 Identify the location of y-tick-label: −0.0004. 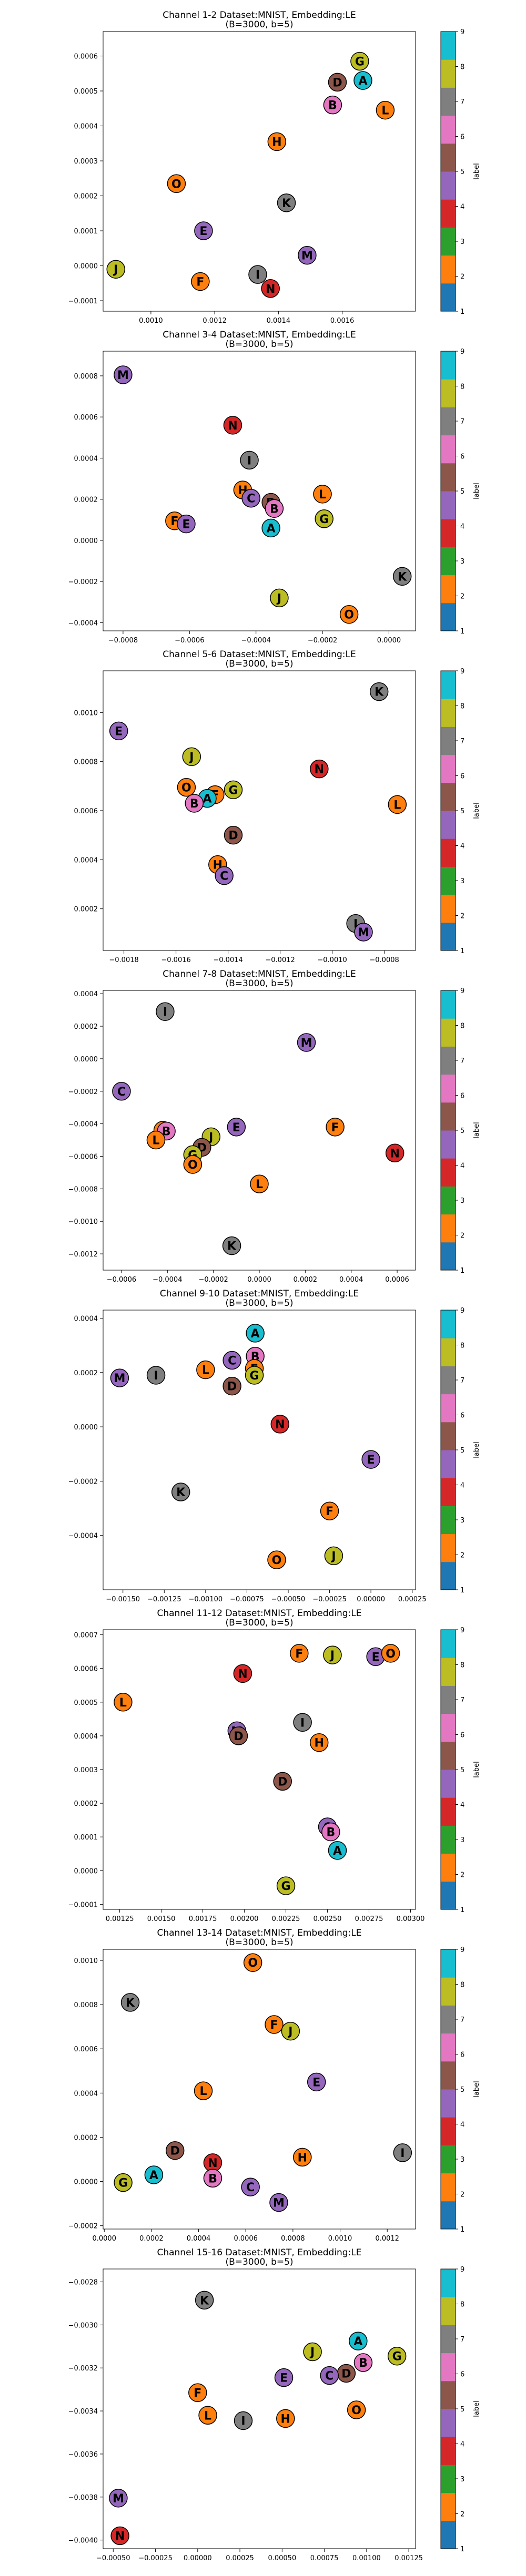
(83, 1536).